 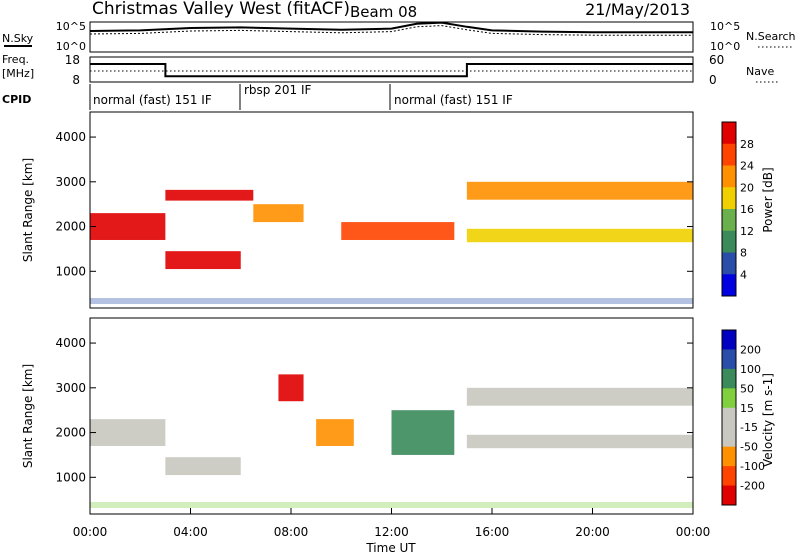 I want to click on power-colorbar: 28 24 20 16 12 8 4, so click(x=737, y=209).